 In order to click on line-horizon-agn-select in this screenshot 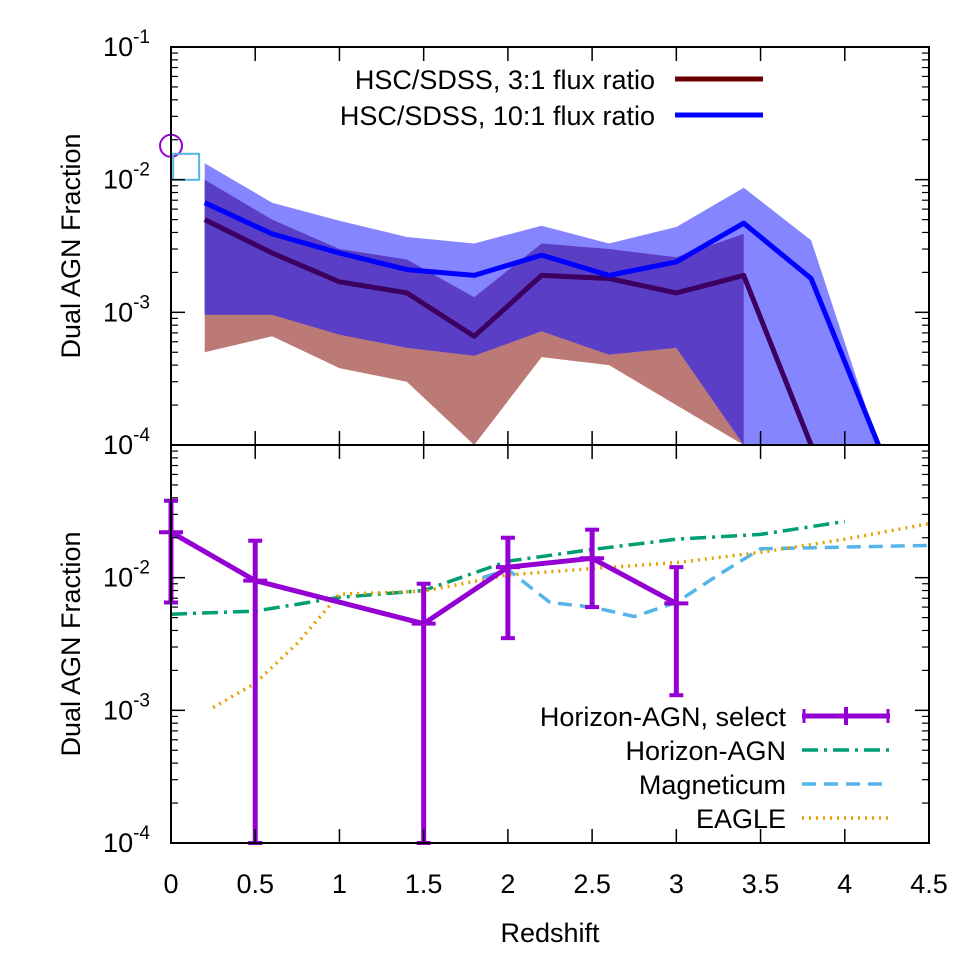, I will do `click(424, 578)`.